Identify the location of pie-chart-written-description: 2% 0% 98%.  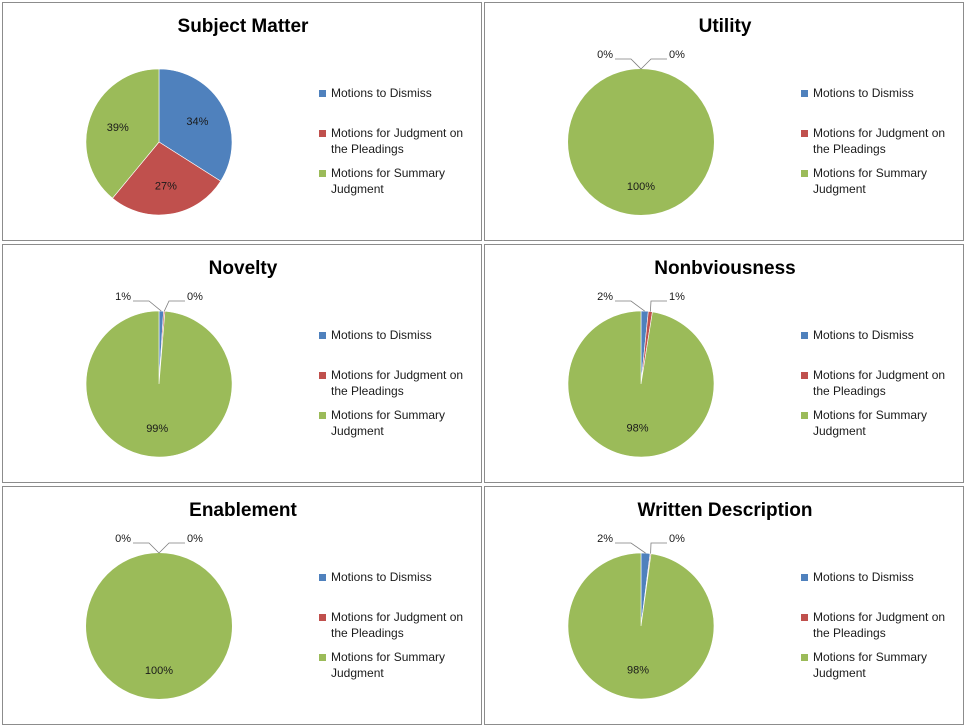
(641, 616).